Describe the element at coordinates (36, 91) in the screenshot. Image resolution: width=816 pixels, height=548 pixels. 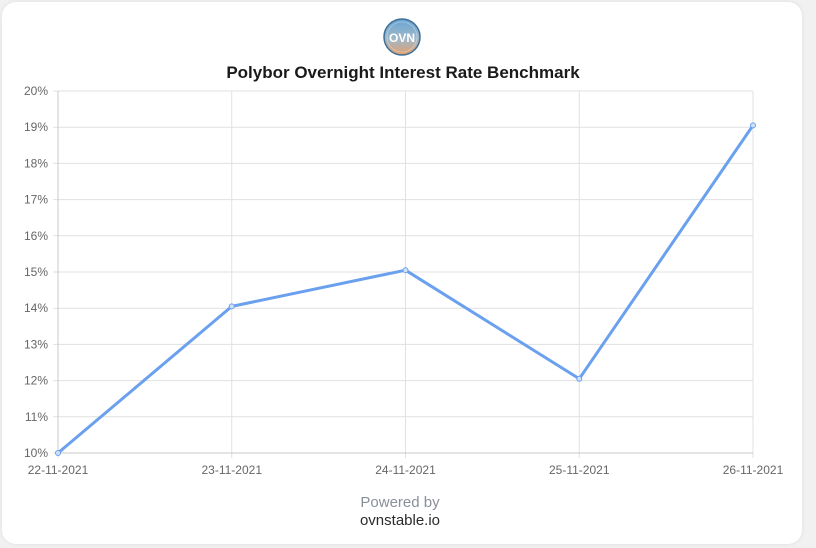
I see `y-tick-label: 20%` at that location.